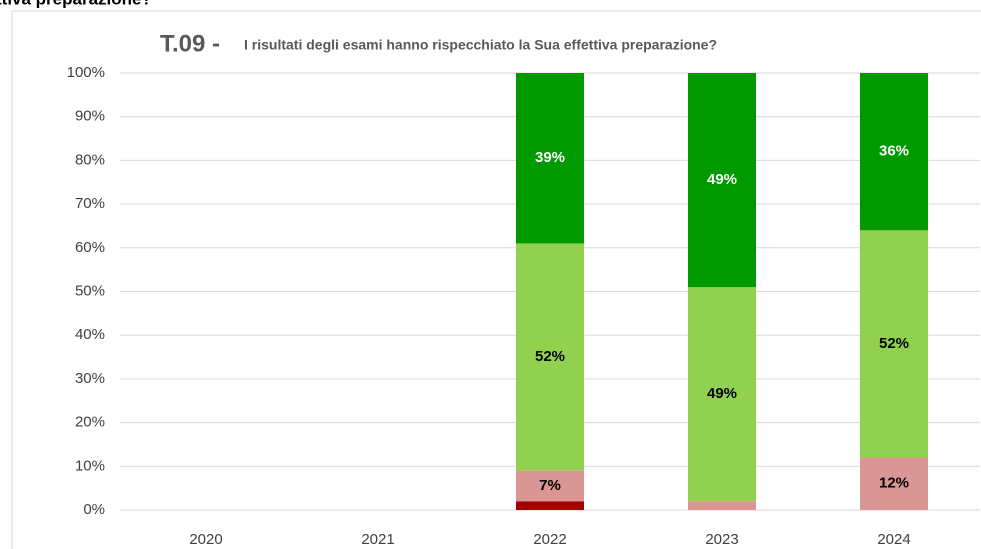 The height and width of the screenshot is (549, 981). I want to click on data-label: 7%, so click(550, 485).